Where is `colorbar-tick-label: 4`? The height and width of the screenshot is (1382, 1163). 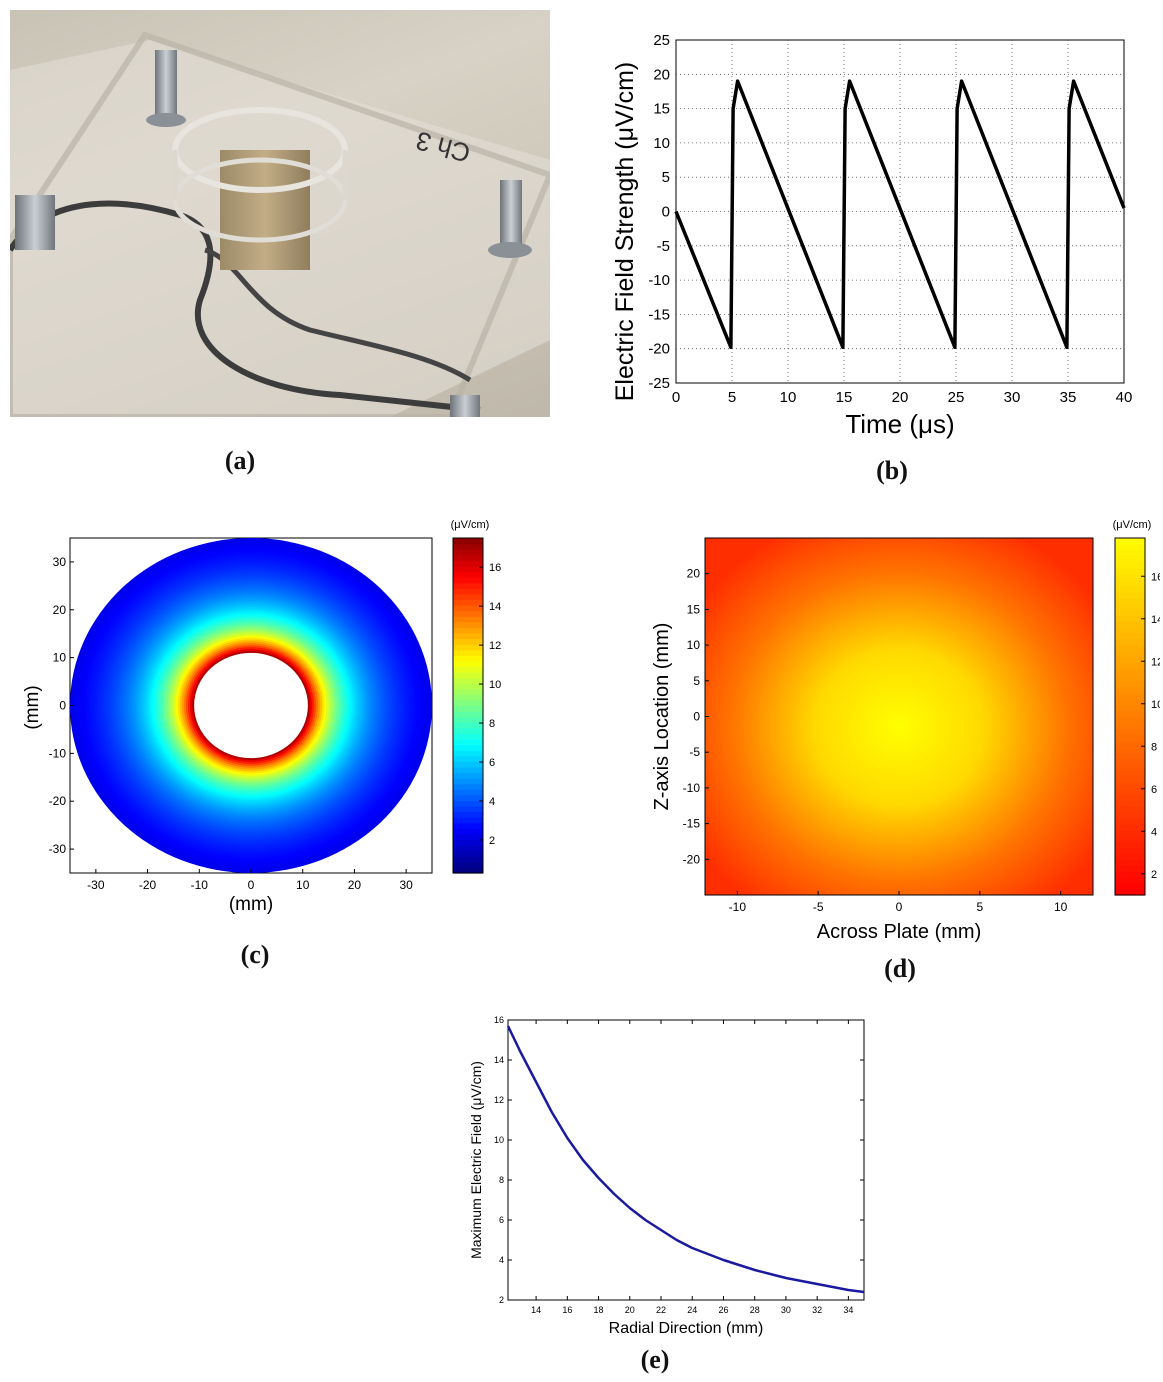 colorbar-tick-label: 4 is located at coordinates (1154, 832).